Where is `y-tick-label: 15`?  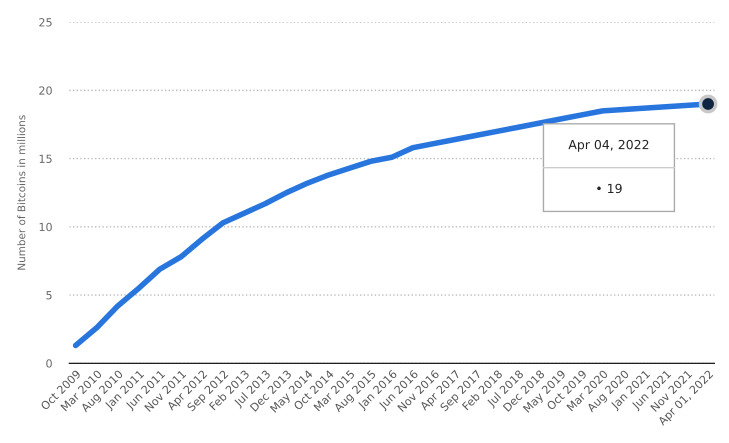 y-tick-label: 15 is located at coordinates (46, 158).